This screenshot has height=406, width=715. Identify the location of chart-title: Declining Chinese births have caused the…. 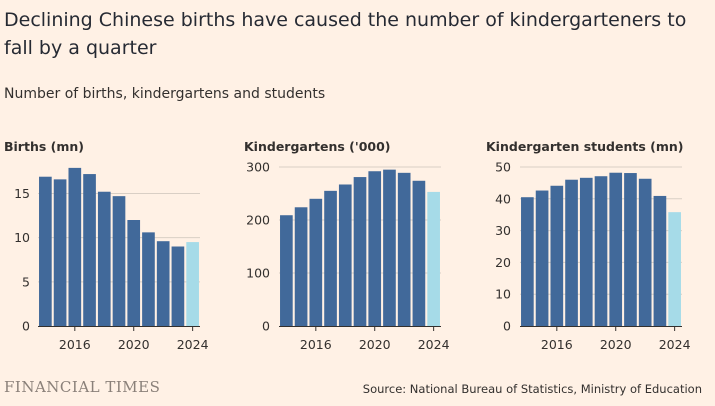
(345, 34).